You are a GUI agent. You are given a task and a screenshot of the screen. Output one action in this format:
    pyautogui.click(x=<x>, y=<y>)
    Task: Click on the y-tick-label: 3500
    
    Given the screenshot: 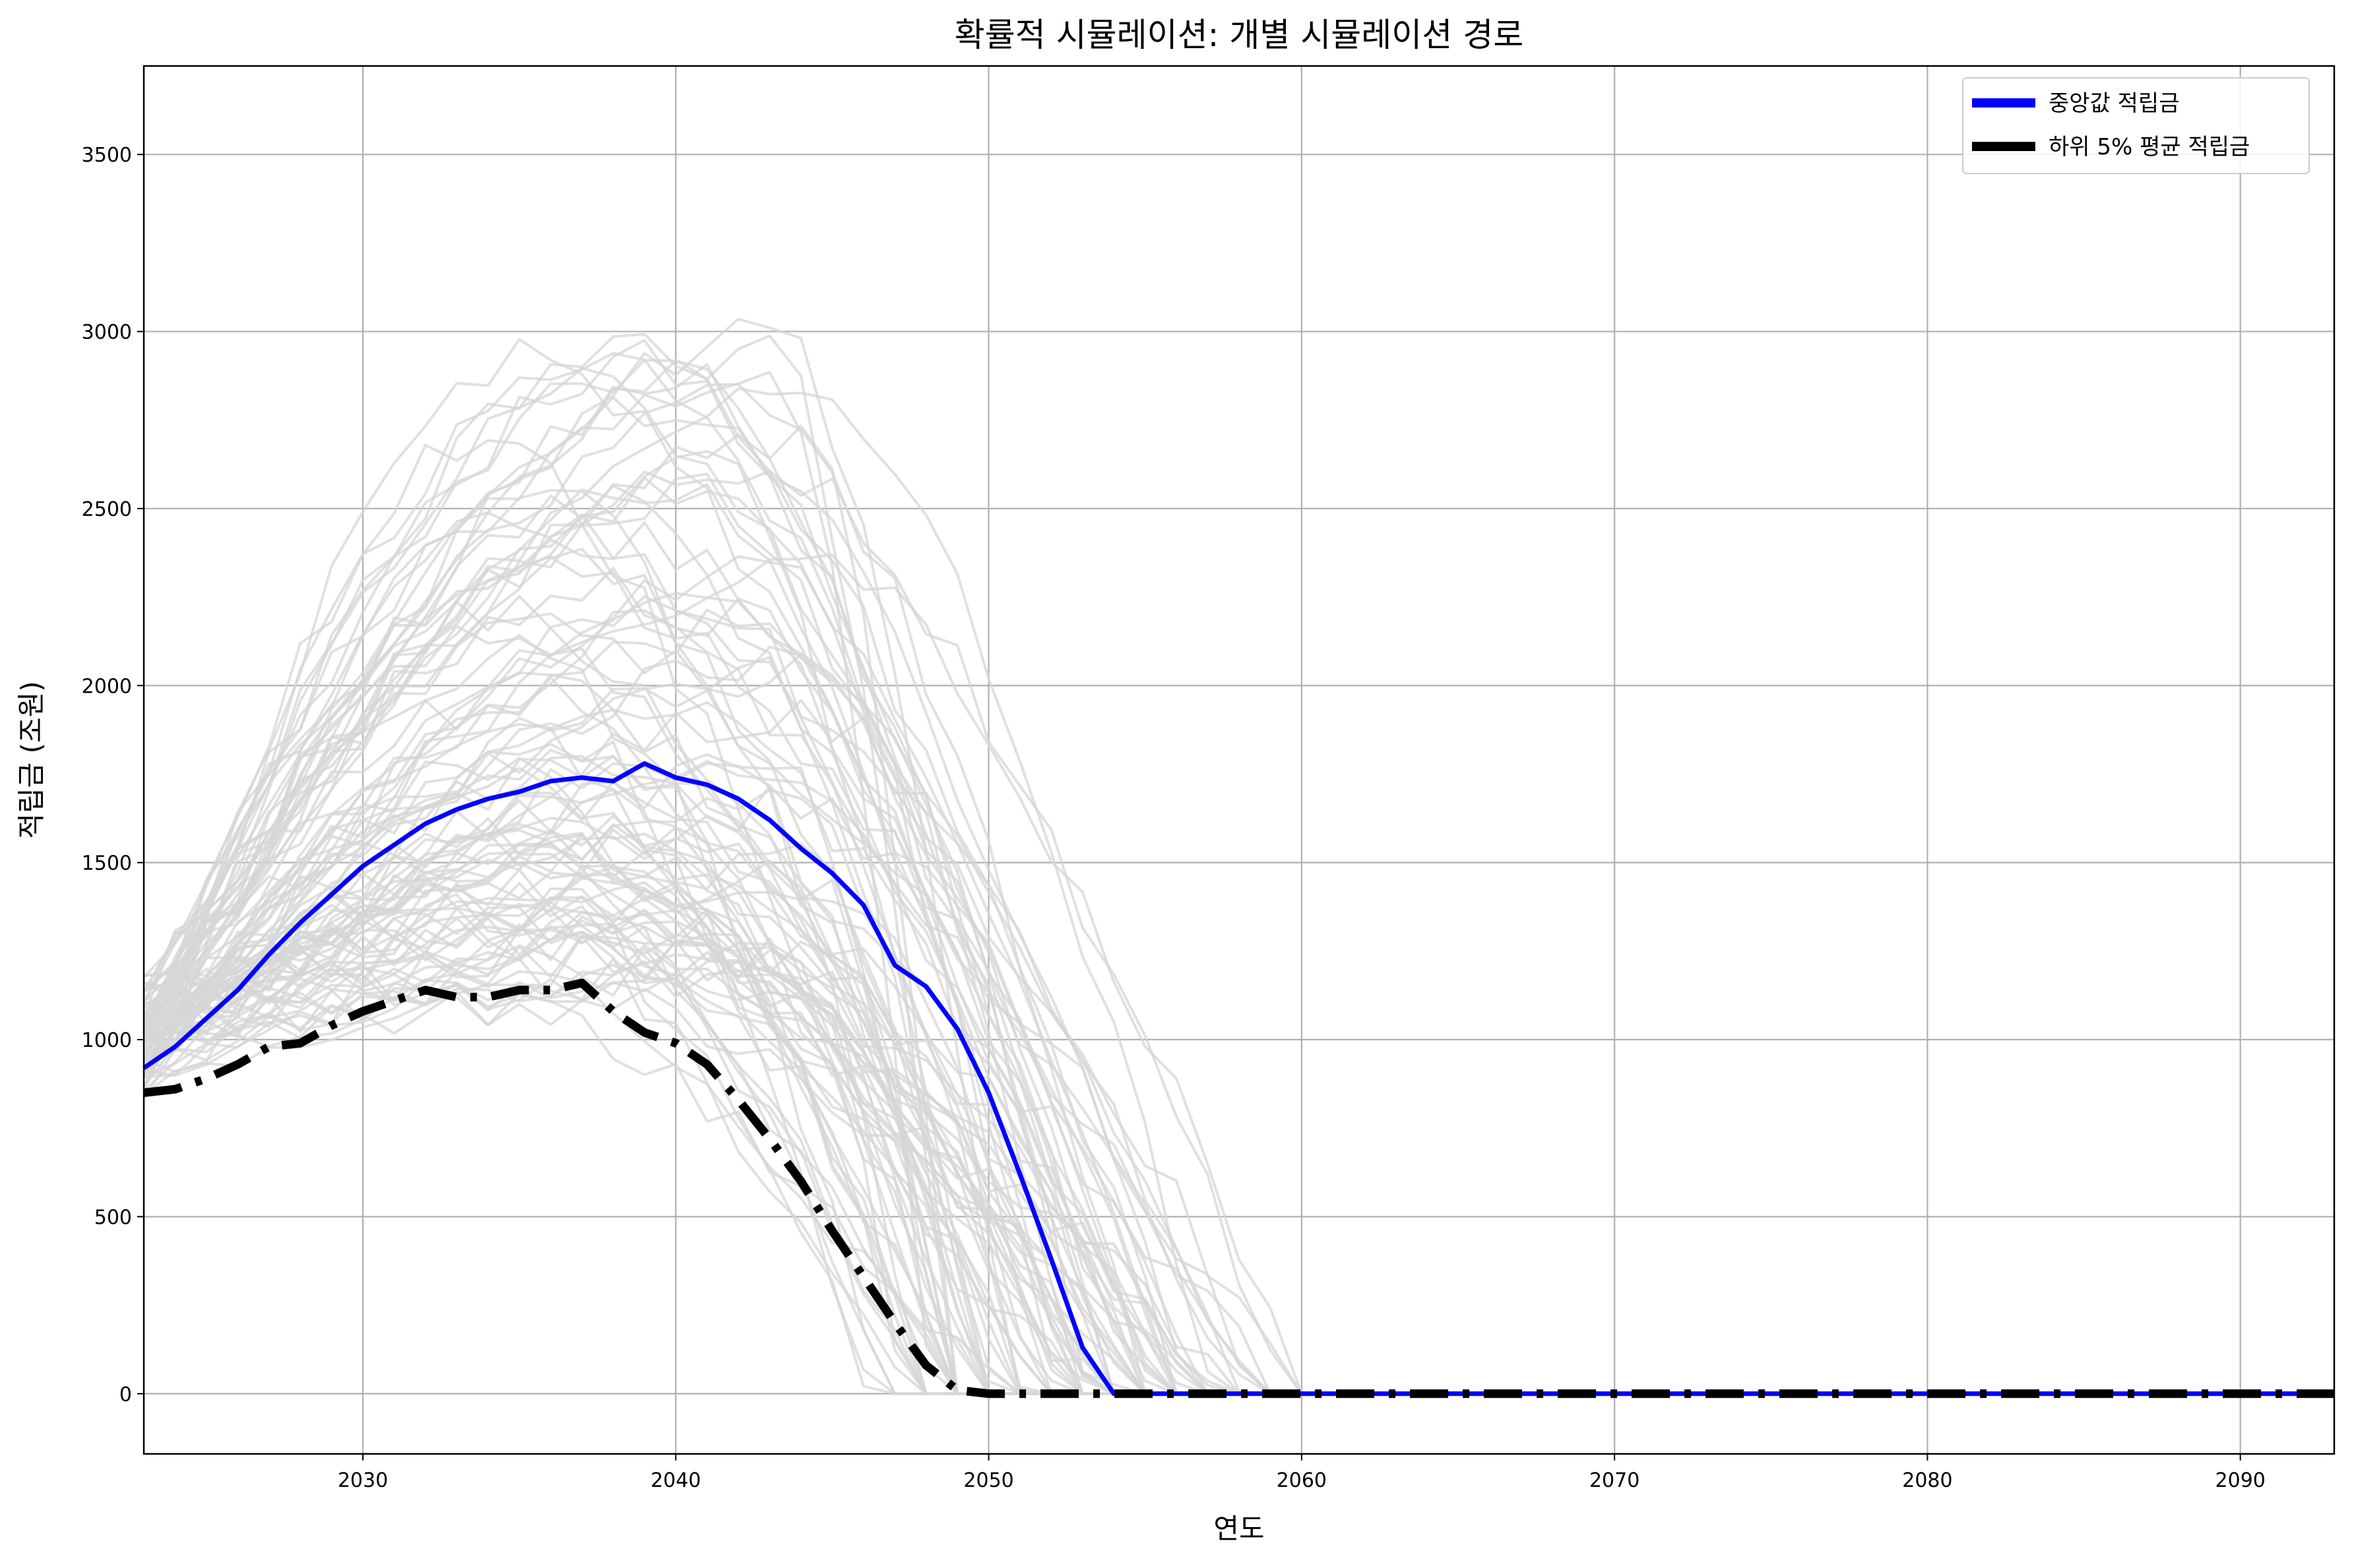 What is the action you would take?
    pyautogui.click(x=107, y=155)
    